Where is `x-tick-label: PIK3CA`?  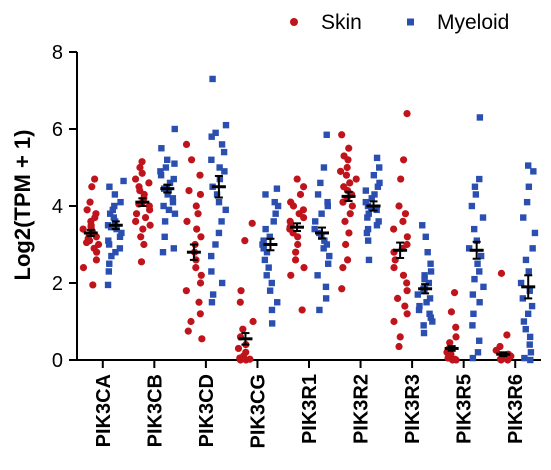
x-tick-label: PIK3CA is located at coordinates (104, 410).